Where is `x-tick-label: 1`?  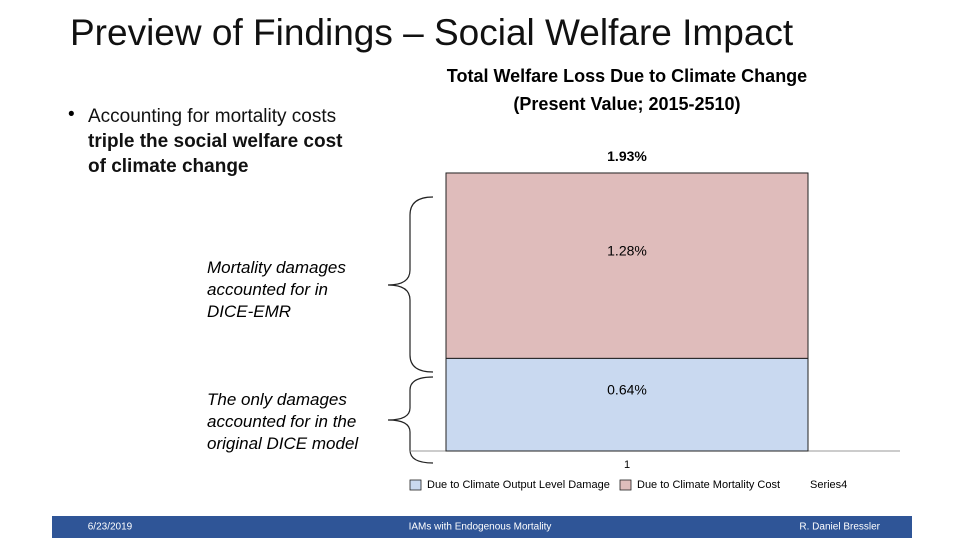
x-tick-label: 1 is located at coordinates (627, 465).